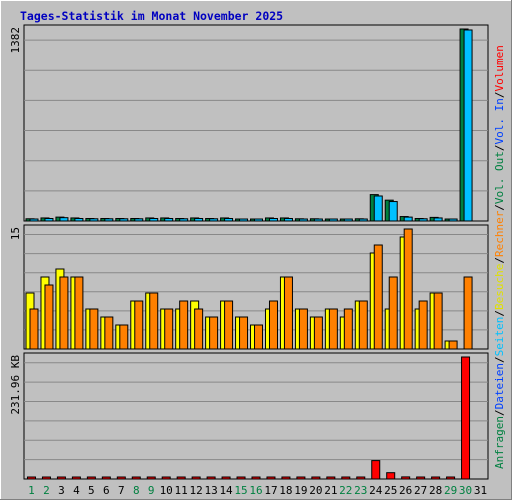  Describe the element at coordinates (499, 313) in the screenshot. I see `legend-item-5: /` at that location.